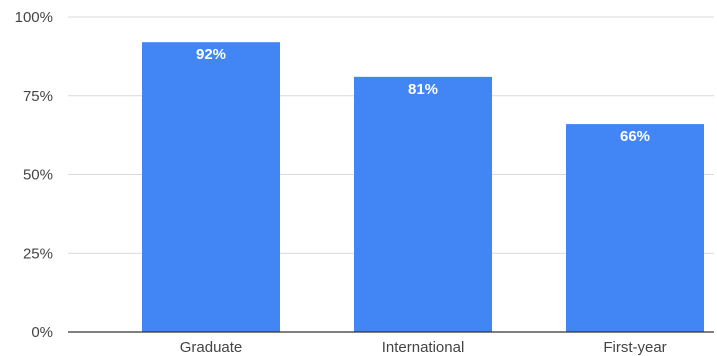 This screenshot has width=717, height=356. What do you see at coordinates (34, 17) in the screenshot?
I see `y-tick-label: 100%` at bounding box center [34, 17].